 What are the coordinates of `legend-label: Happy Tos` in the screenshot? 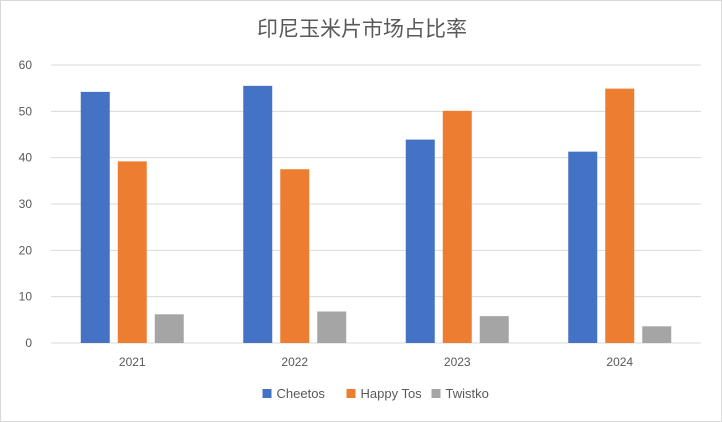 It's located at (392, 393).